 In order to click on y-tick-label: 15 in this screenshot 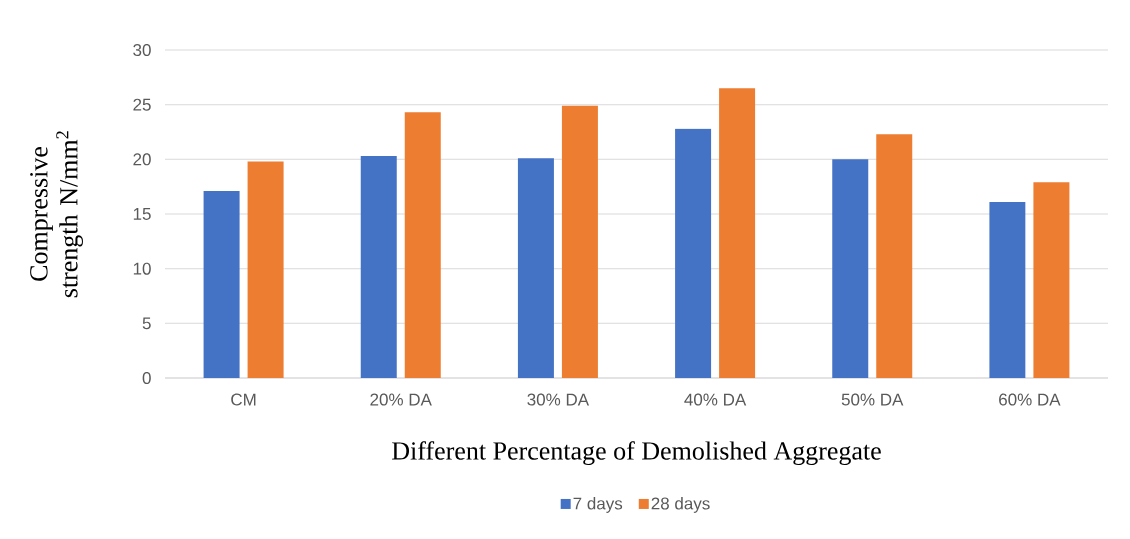, I will do `click(142, 214)`.